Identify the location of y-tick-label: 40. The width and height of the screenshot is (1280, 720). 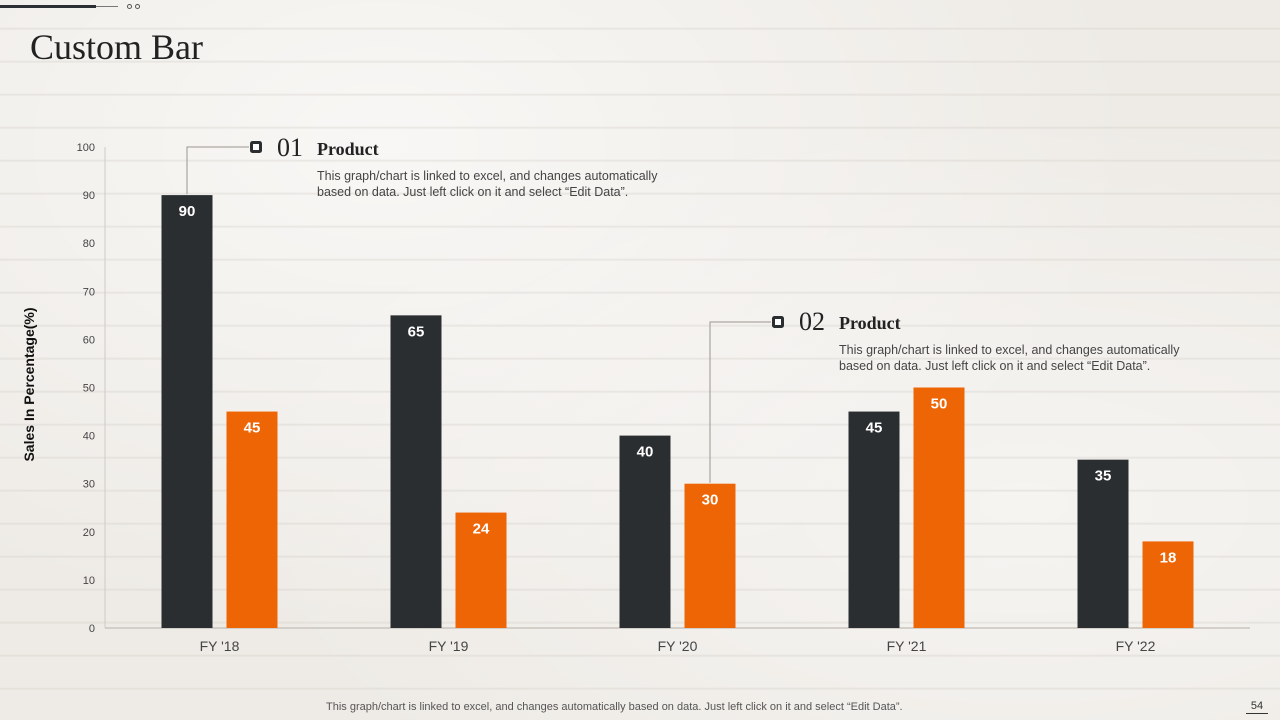
(89, 437).